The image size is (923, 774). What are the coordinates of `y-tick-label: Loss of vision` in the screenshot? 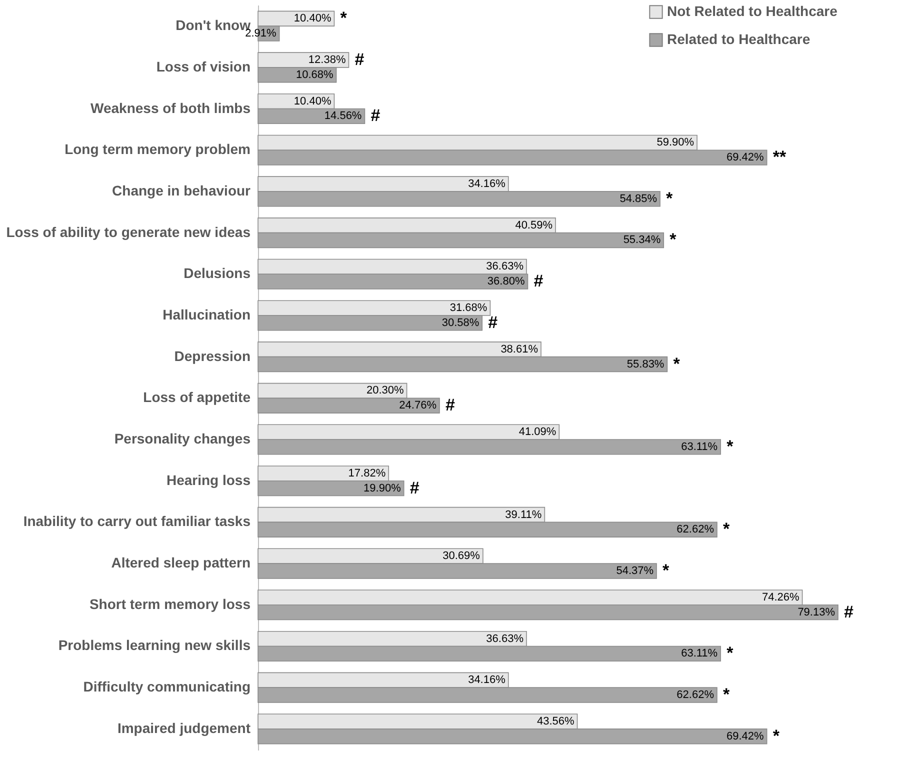 It's located at (203, 66).